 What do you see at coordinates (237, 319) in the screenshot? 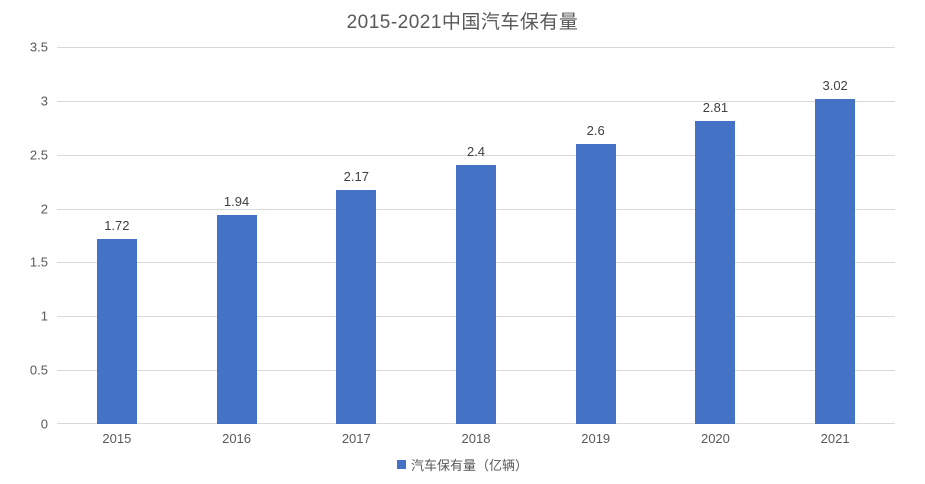
I see `bar-2016` at bounding box center [237, 319].